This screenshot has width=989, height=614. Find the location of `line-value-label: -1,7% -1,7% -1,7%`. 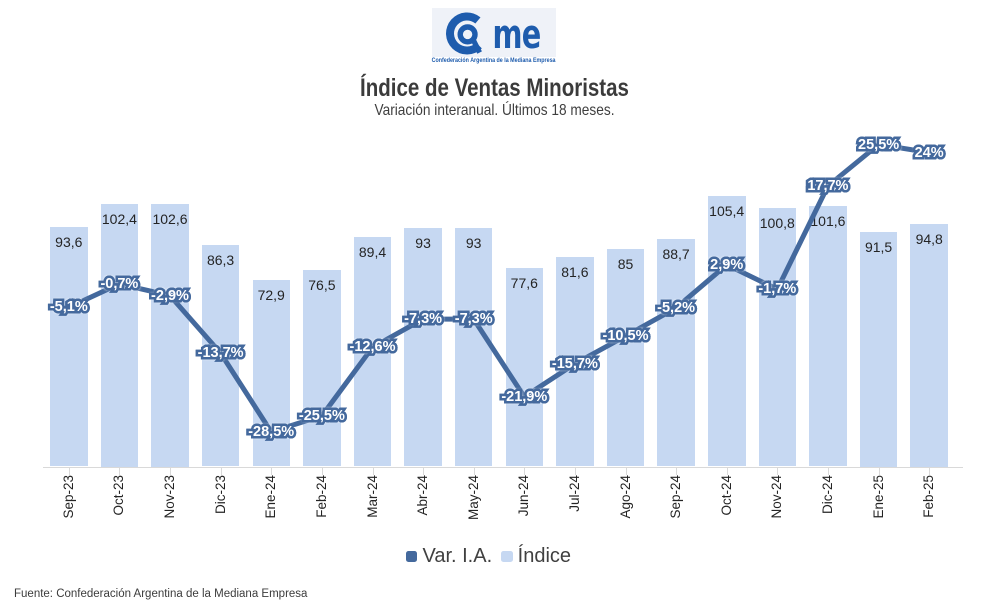

line-value-label: -1,7% -1,7% -1,7% is located at coordinates (777, 289).